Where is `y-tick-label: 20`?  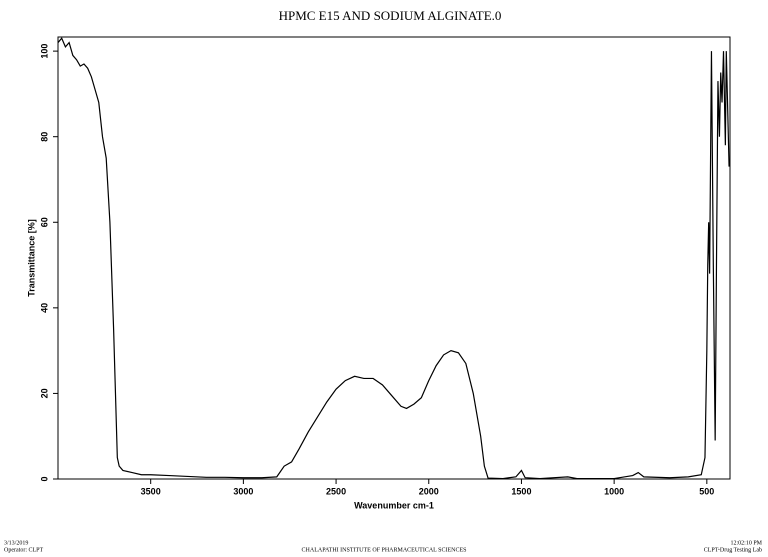
y-tick-label: 20 is located at coordinates (44, 393).